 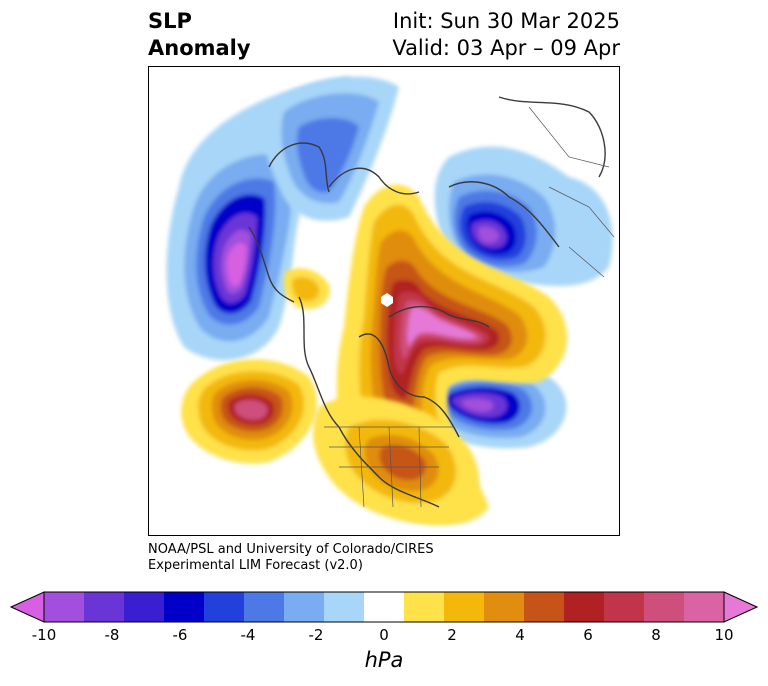 What do you see at coordinates (170, 21) in the screenshot?
I see `title-variable: SLP` at bounding box center [170, 21].